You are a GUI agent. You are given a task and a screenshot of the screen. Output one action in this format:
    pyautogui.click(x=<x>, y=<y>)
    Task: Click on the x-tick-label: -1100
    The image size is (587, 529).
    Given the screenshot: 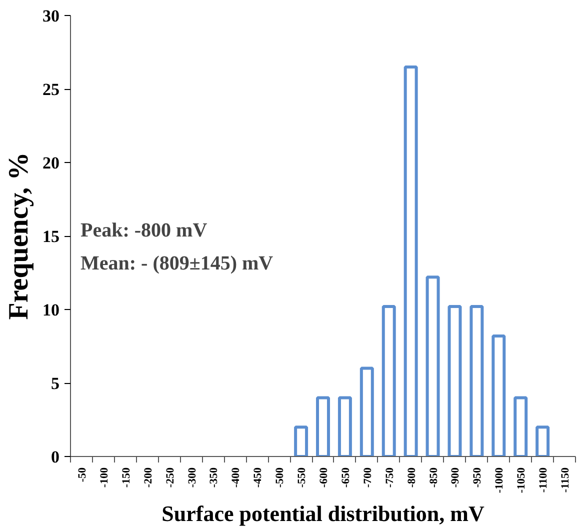 What is the action you would take?
    pyautogui.click(x=544, y=480)
    